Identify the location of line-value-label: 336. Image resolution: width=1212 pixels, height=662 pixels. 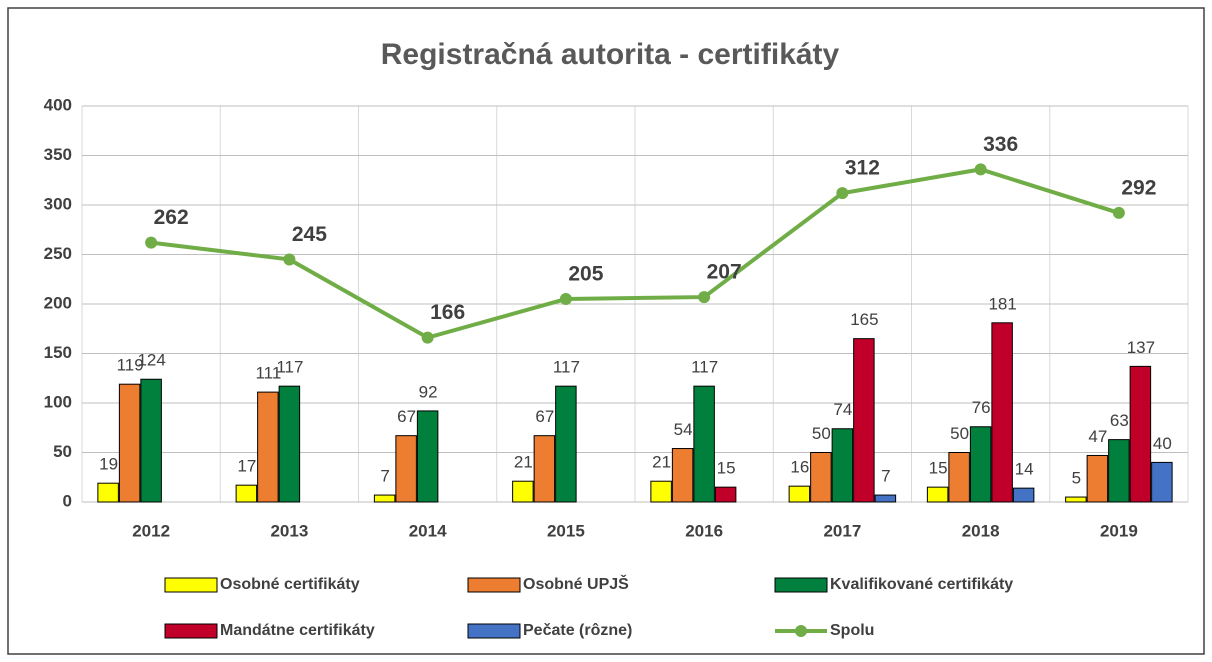
(1000, 144).